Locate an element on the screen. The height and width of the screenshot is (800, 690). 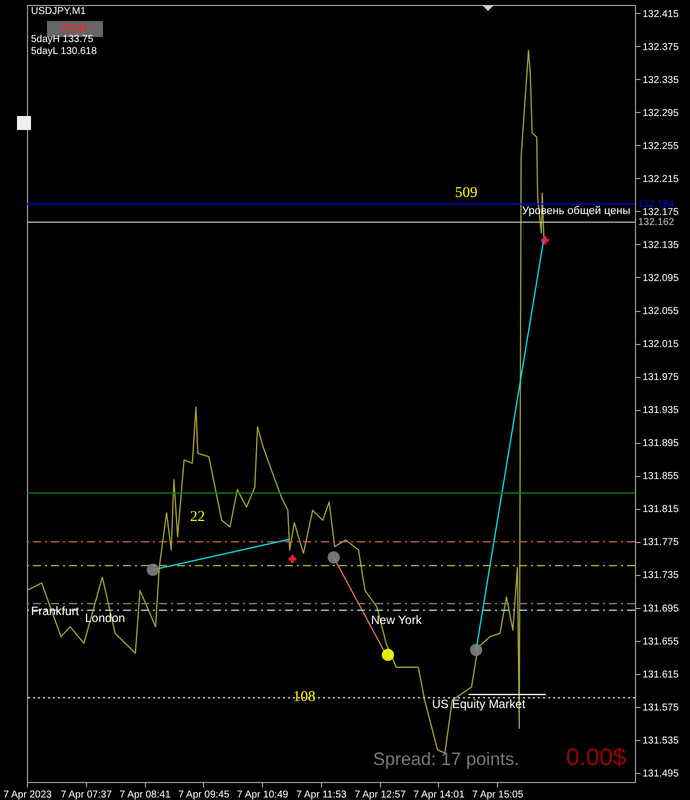
y-tick-label: 132.015 is located at coordinates (661, 344).